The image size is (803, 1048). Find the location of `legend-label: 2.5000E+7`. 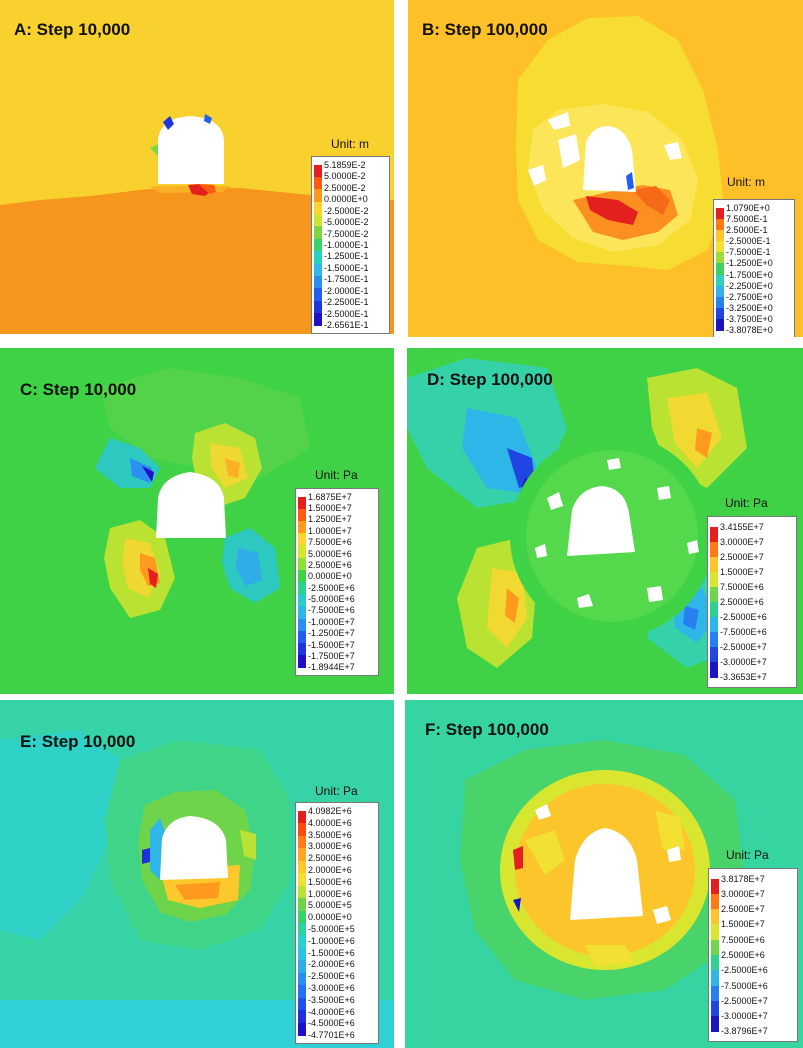

legend-label: 2.5000E+7 is located at coordinates (742, 556).